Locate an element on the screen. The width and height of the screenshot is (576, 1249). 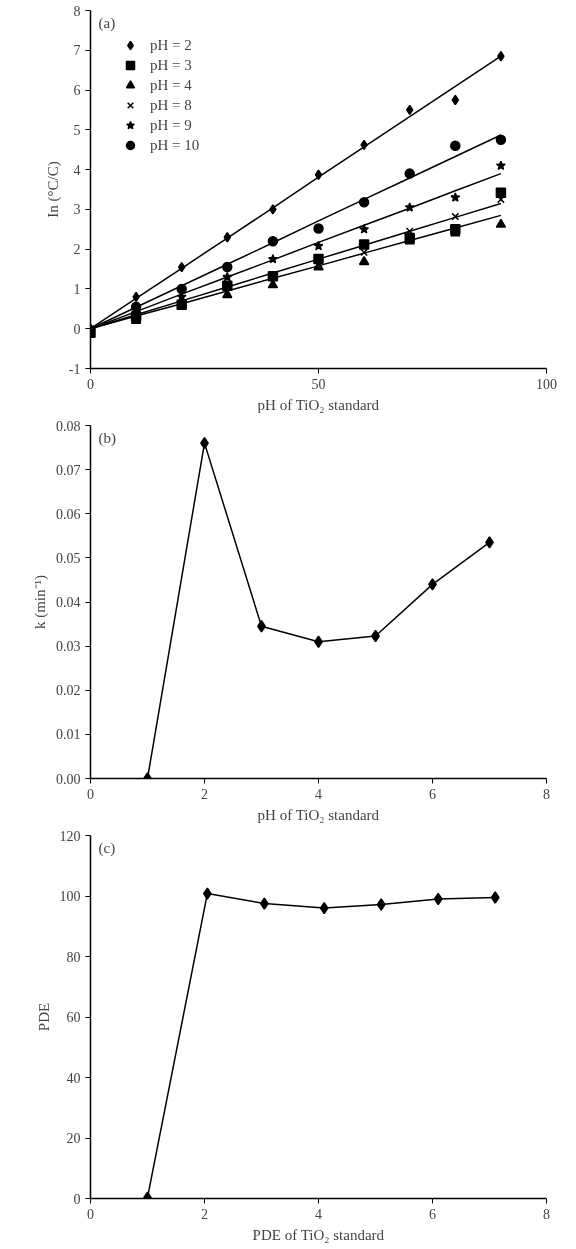
y-tick-label: 120 is located at coordinates (70, 836).